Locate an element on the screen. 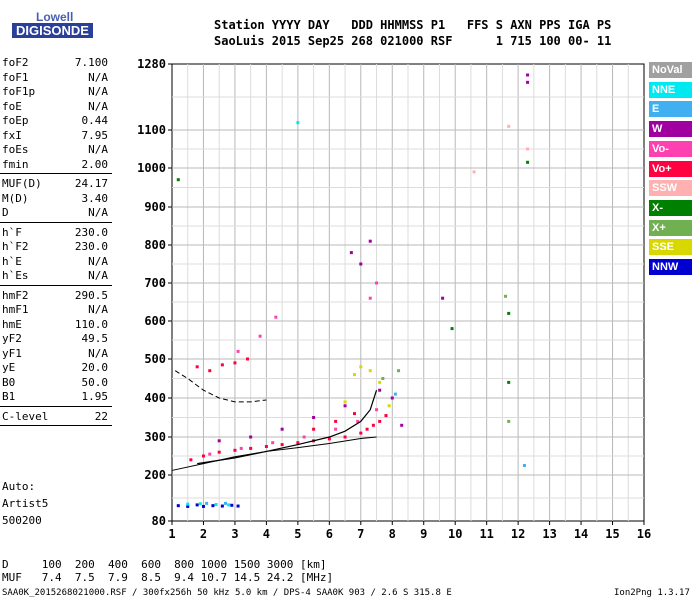 This screenshot has height=600, width=700. parameter-row: fxI 7.95 is located at coordinates (56, 136).